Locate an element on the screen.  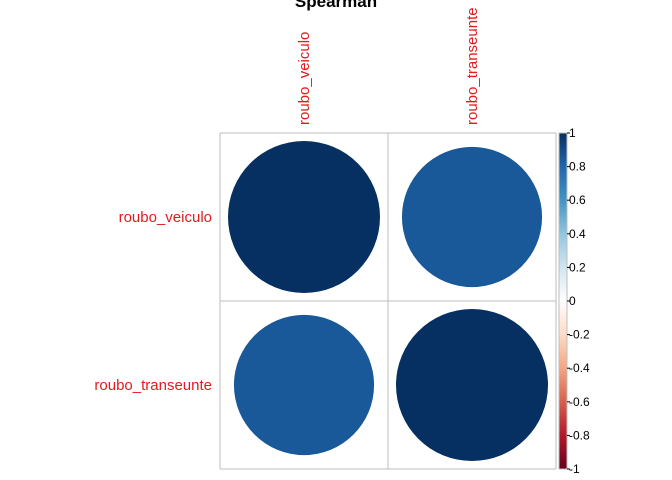
colorbar-tick-label: -0.4 is located at coordinates (579, 368).